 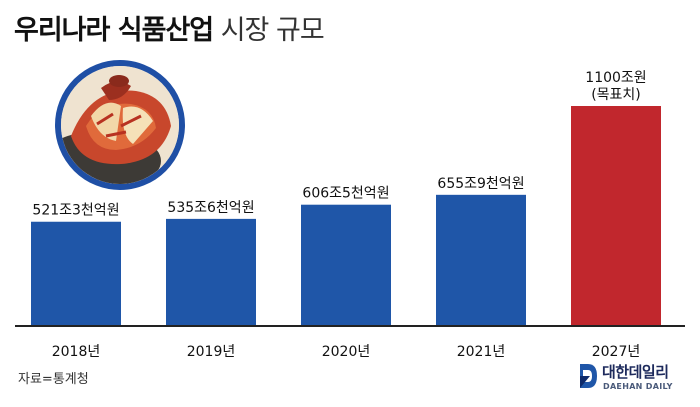 I want to click on x-tick-2019년: 2019년, so click(x=211, y=352).